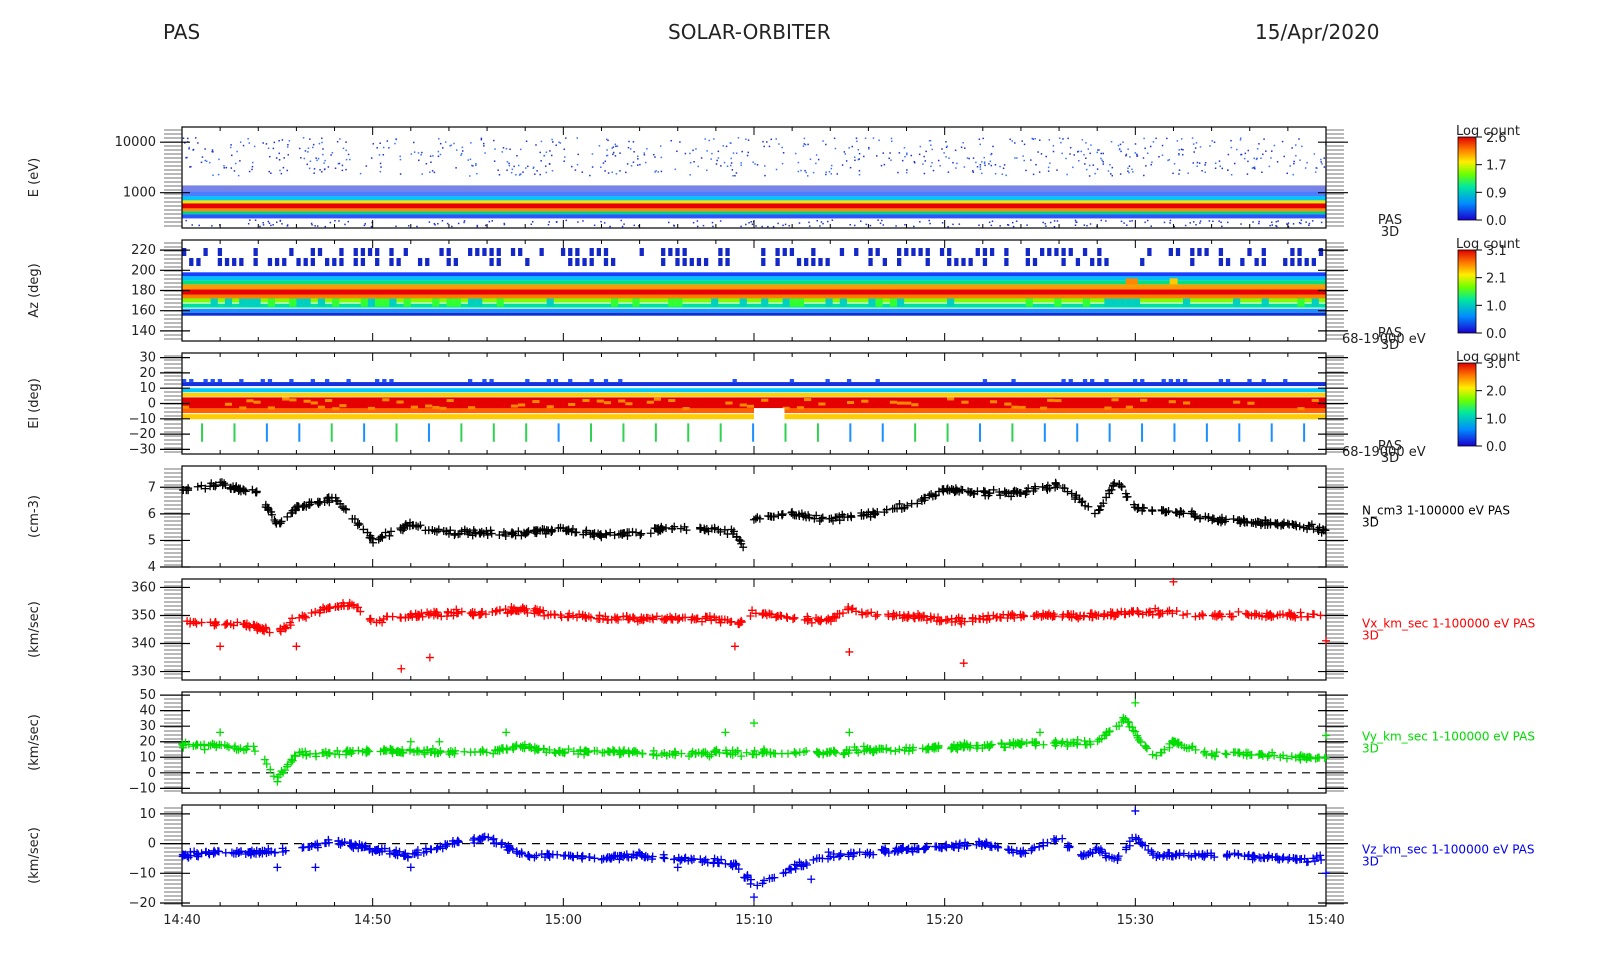 The image size is (1600, 972). Describe the element at coordinates (331, 432) in the screenshot. I see `el-tick` at that location.